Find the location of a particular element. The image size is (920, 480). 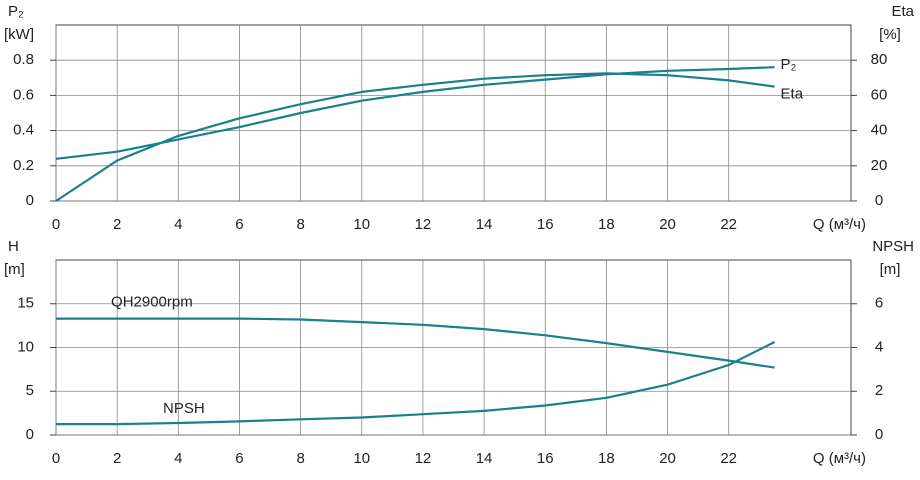

y-tick-label: 0.2 is located at coordinates (23, 165).